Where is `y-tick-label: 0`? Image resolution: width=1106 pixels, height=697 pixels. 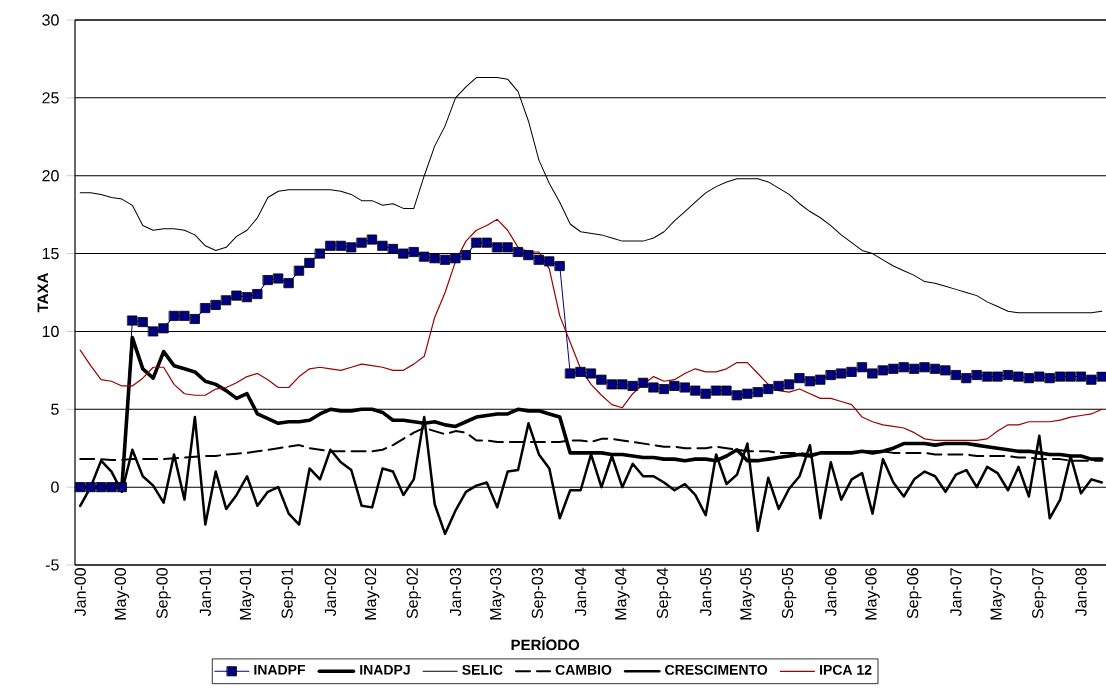 y-tick-label: 0 is located at coordinates (55, 487).